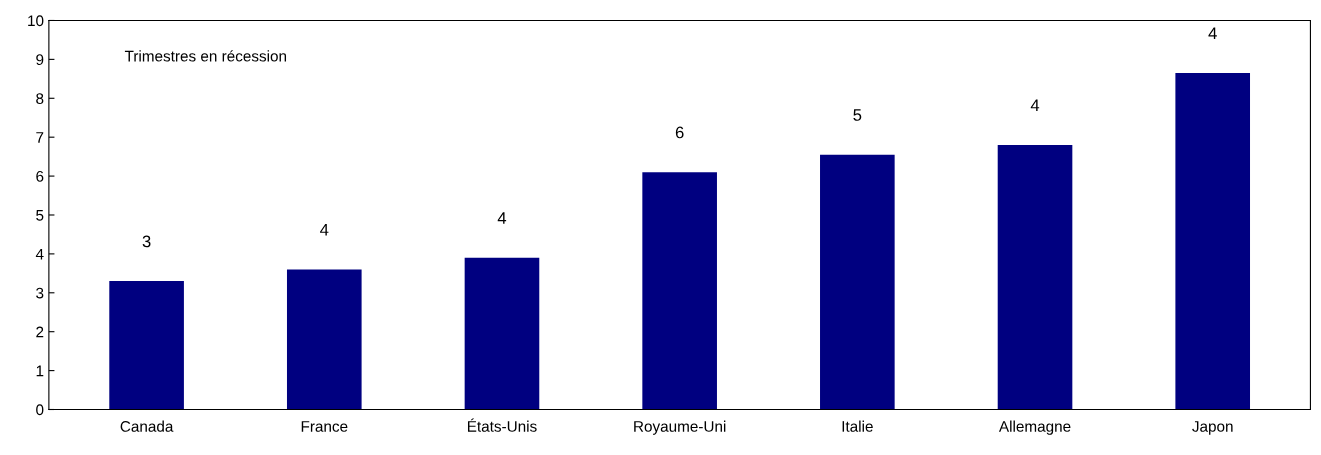  I want to click on y-tick-label: 0, so click(40, 410).